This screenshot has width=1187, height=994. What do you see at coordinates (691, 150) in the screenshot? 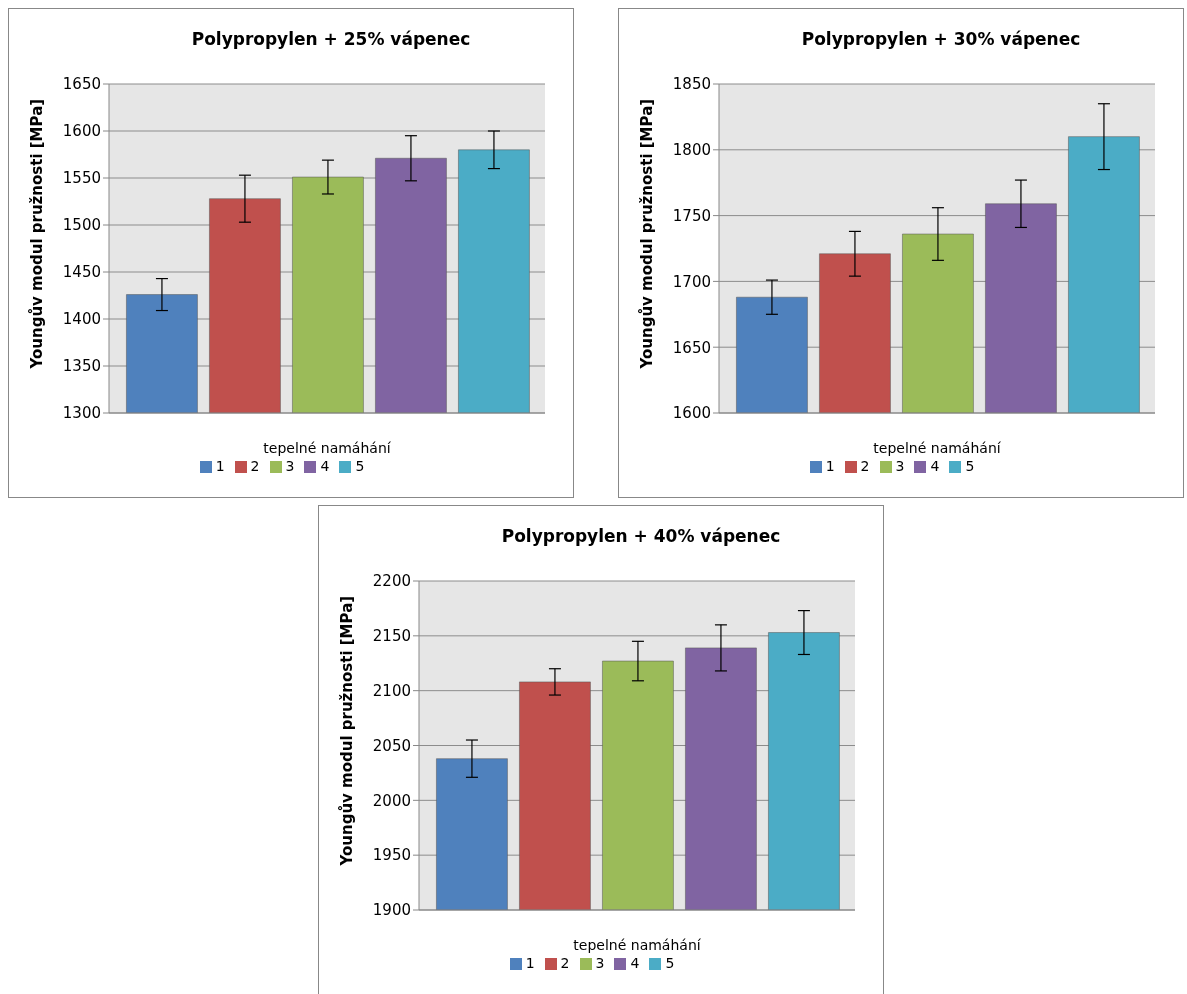
I see `y-tick-label: 1800` at bounding box center [691, 150].